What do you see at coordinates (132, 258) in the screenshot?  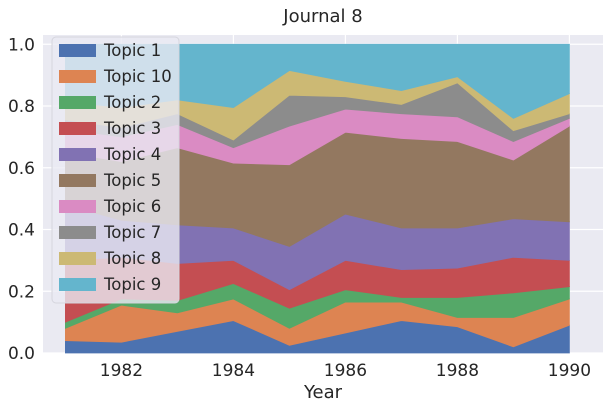 I see `legend-label: Topic 8` at bounding box center [132, 258].